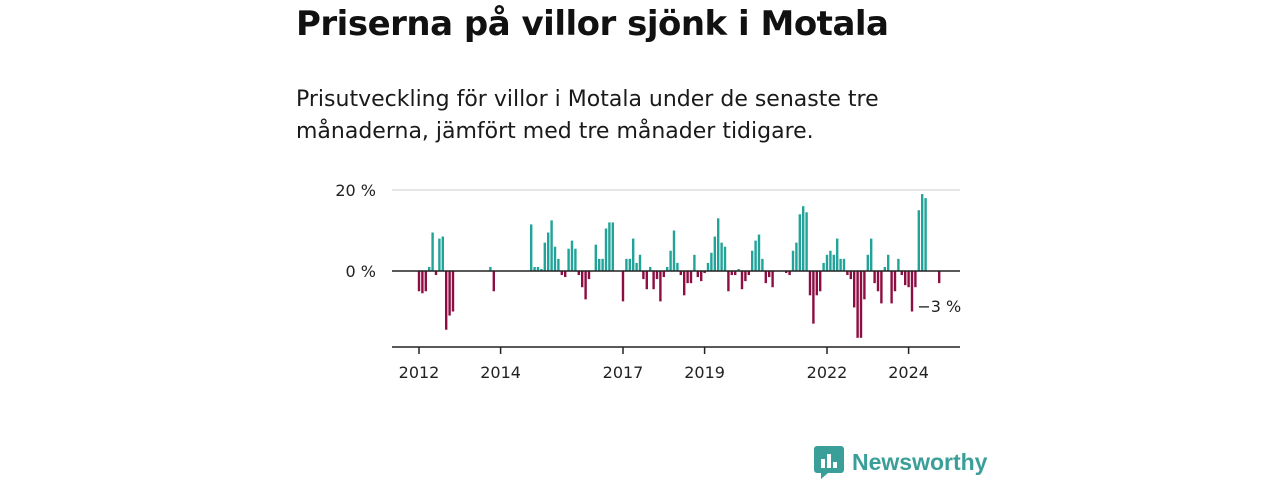 The width and height of the screenshot is (1280, 480). Describe the element at coordinates (939, 306) in the screenshot. I see `annotation-label: −3 %` at that location.